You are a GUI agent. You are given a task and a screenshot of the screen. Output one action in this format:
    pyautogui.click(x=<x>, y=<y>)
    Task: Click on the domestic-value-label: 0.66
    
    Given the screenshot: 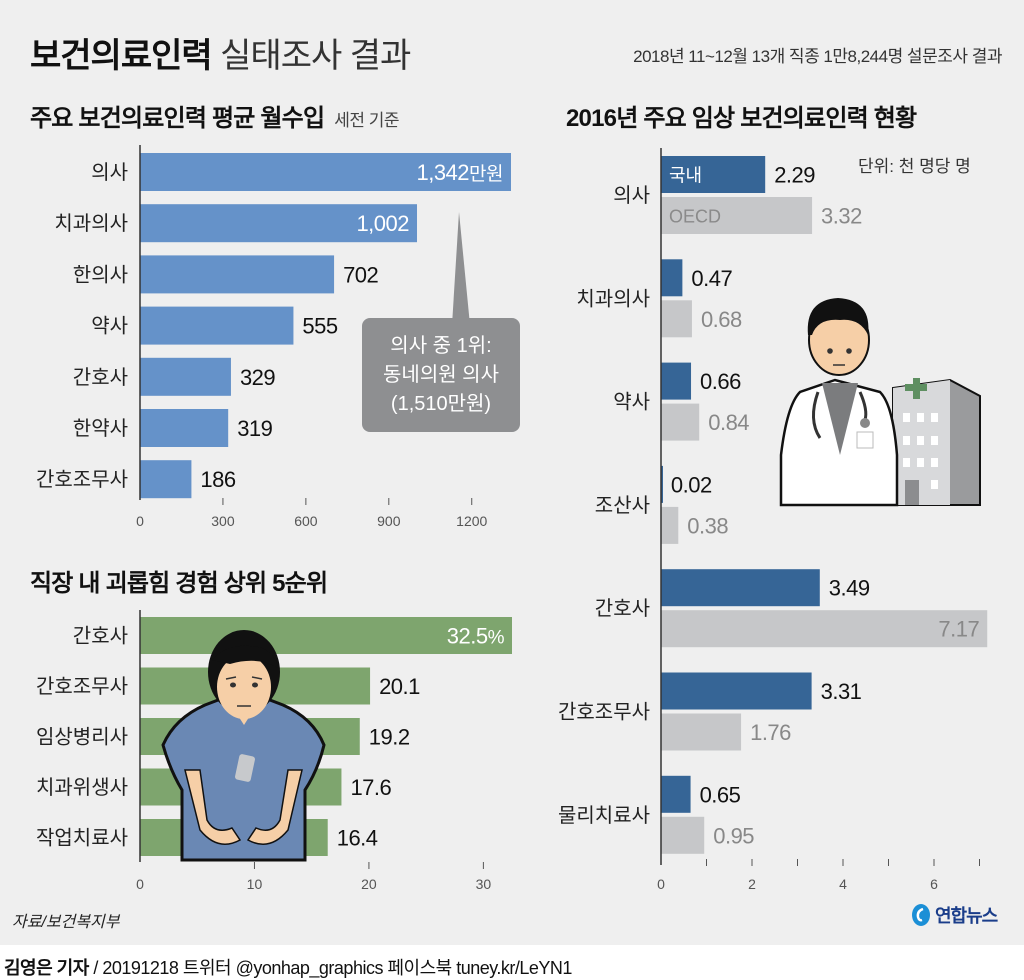 What is the action you would take?
    pyautogui.click(x=720, y=381)
    